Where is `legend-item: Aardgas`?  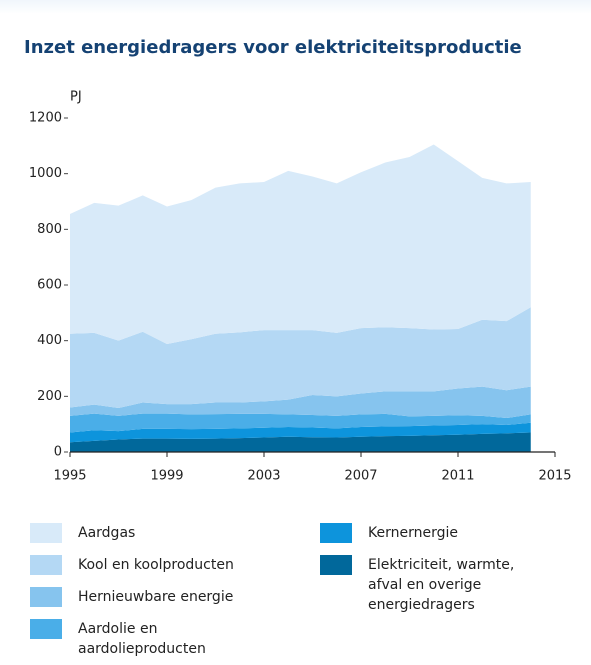
legend-item: Aardgas is located at coordinates (175, 539).